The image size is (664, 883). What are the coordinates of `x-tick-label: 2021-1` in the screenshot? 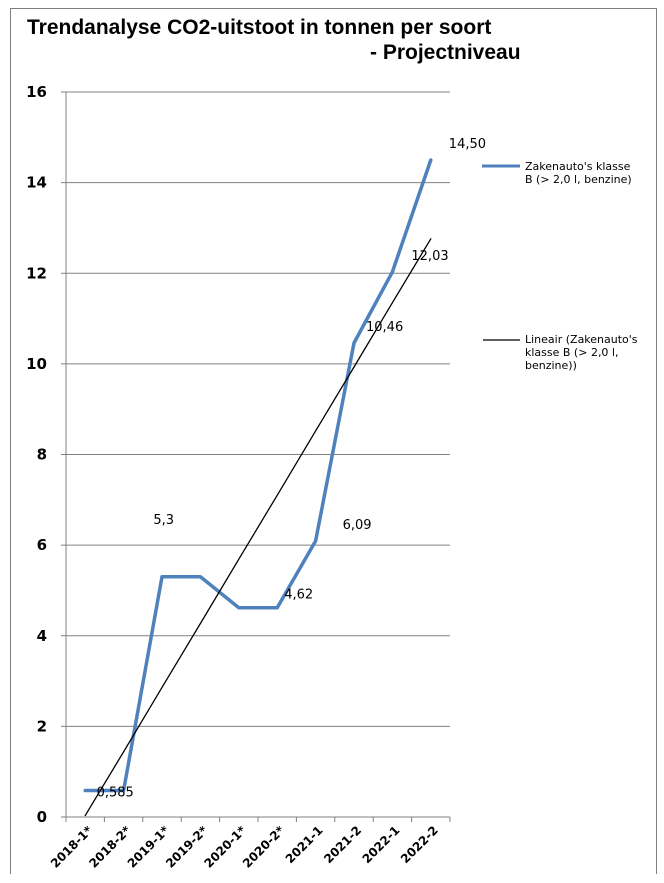 It's located at (304, 844).